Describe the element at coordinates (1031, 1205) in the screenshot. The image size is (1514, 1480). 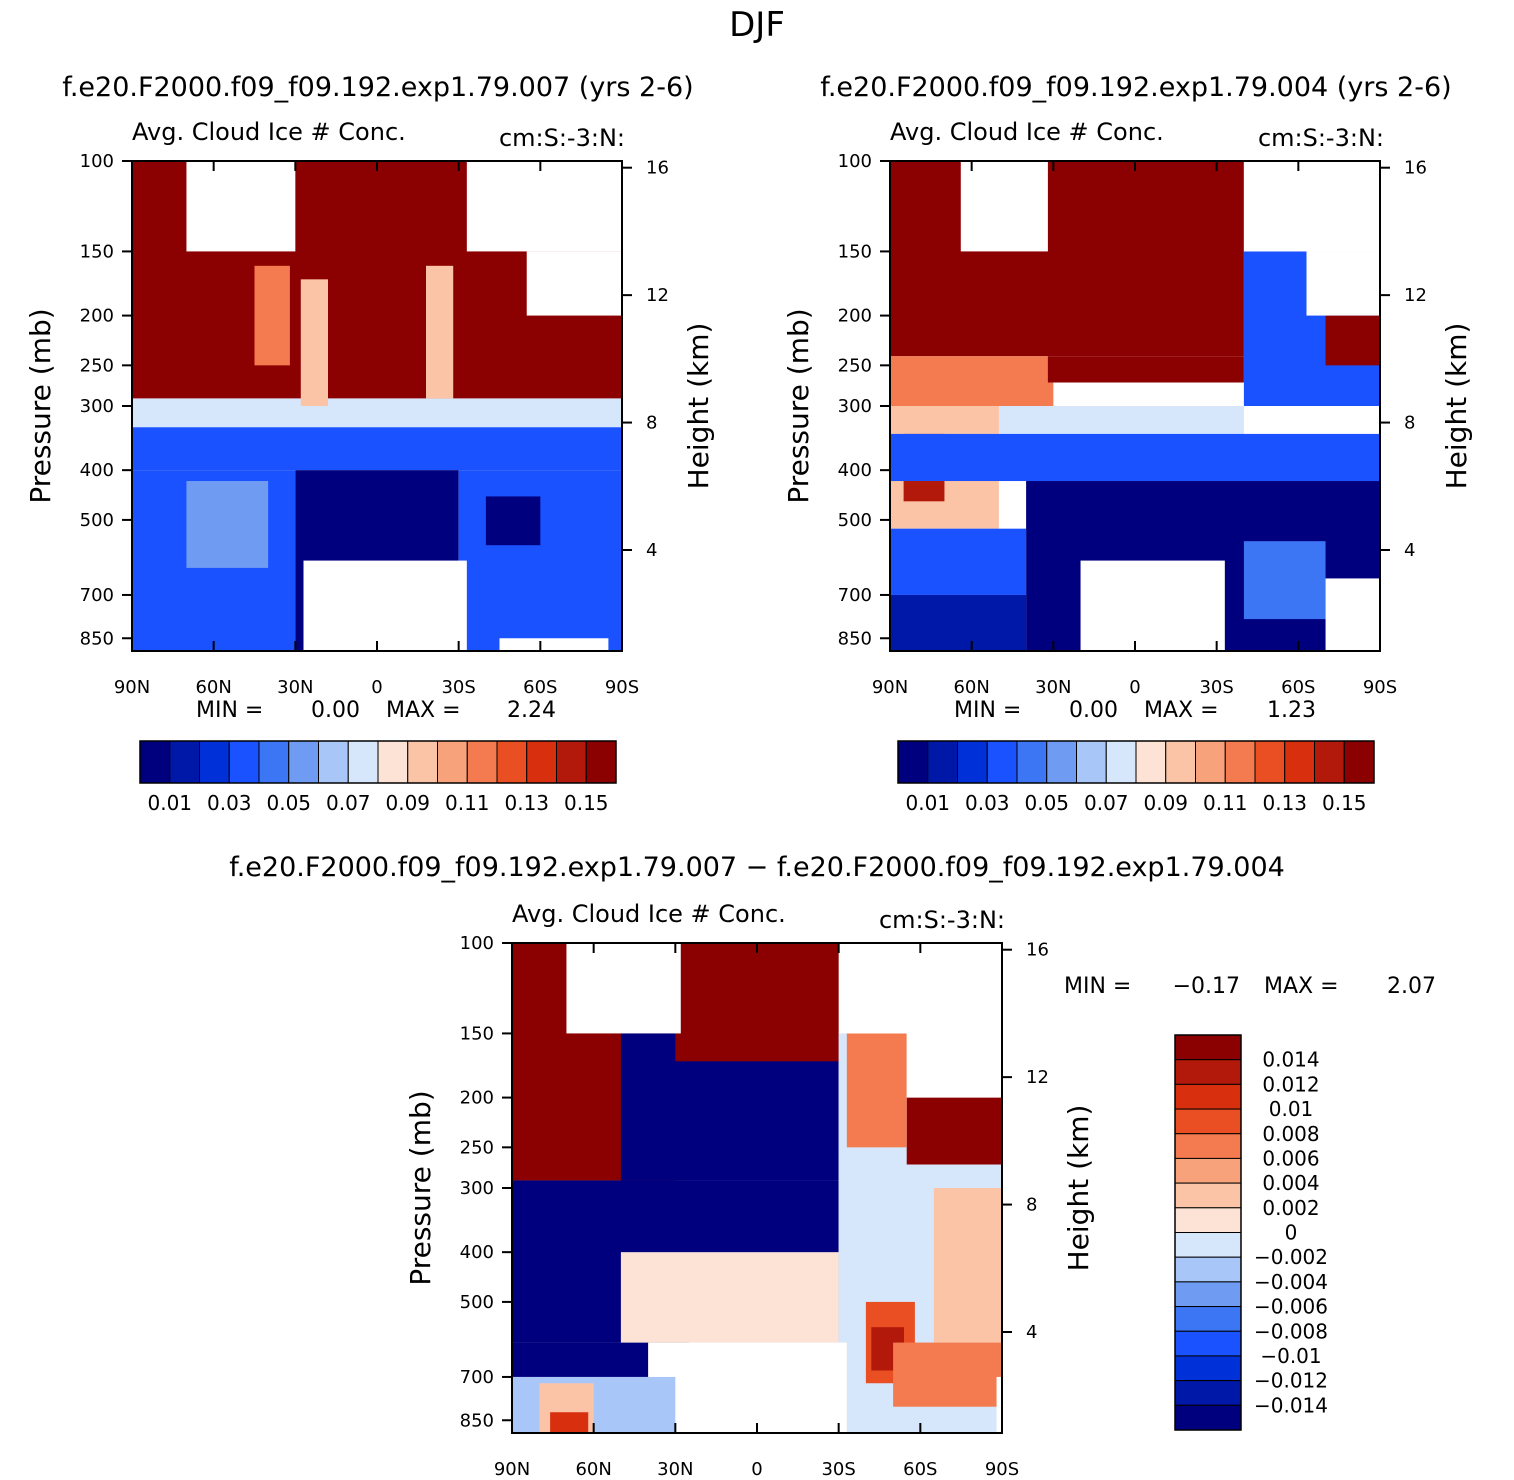
I see `height-tick-label: 8` at that location.